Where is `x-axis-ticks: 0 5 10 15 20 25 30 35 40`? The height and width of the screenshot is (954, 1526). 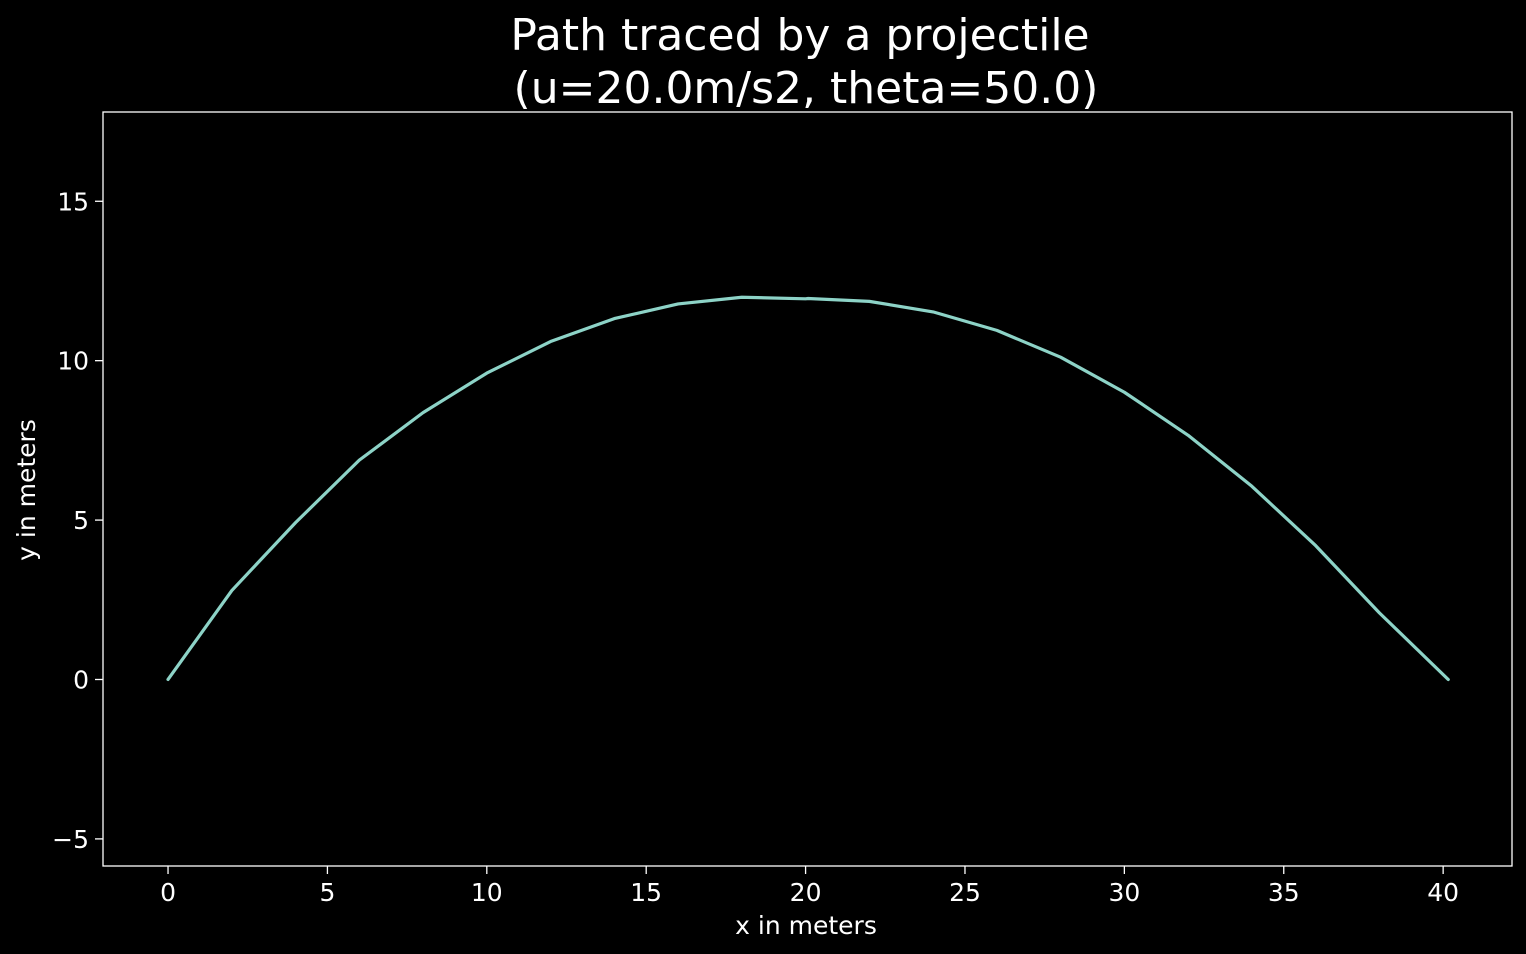
x-axis-ticks: 0 5 10 15 20 25 30 35 40 is located at coordinates (809, 886).